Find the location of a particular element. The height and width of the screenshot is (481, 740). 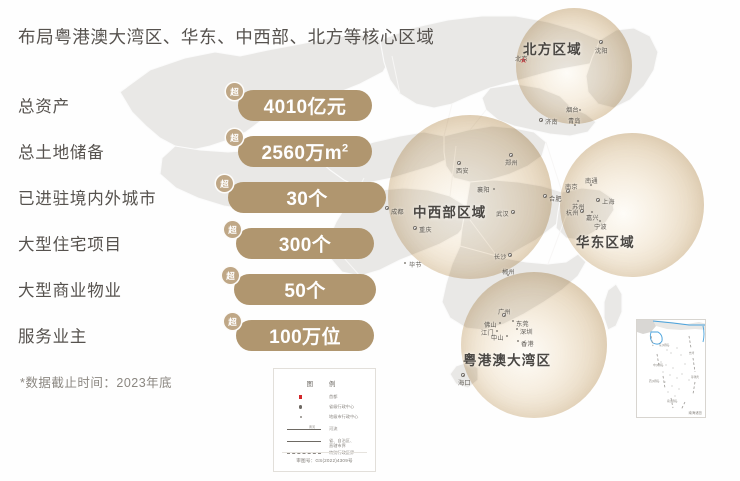

stat-value: 2560万m2 is located at coordinates (305, 153).